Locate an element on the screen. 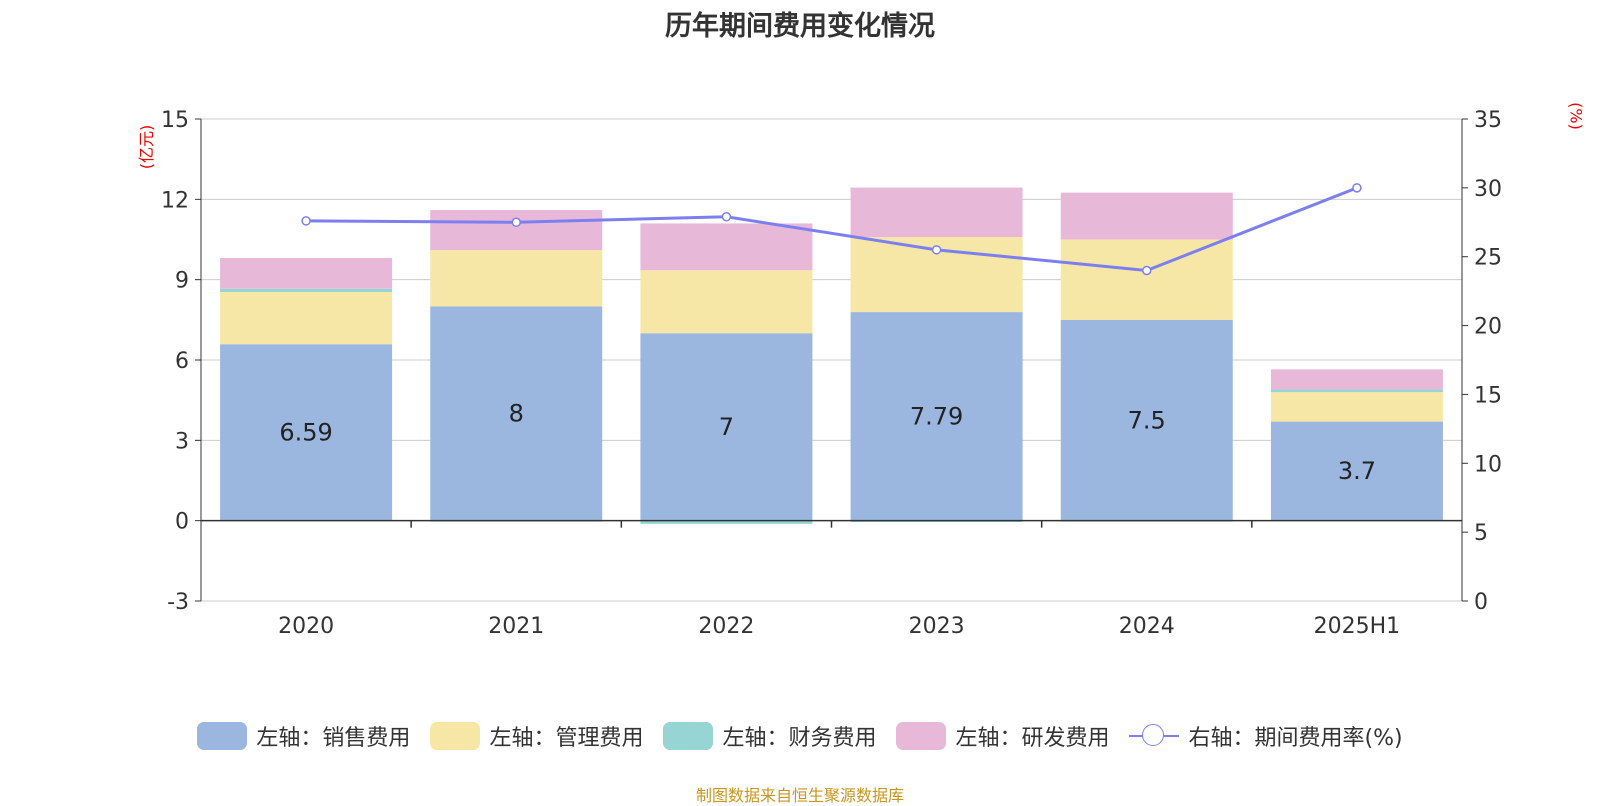  left-tick-label: 15 is located at coordinates (175, 120).